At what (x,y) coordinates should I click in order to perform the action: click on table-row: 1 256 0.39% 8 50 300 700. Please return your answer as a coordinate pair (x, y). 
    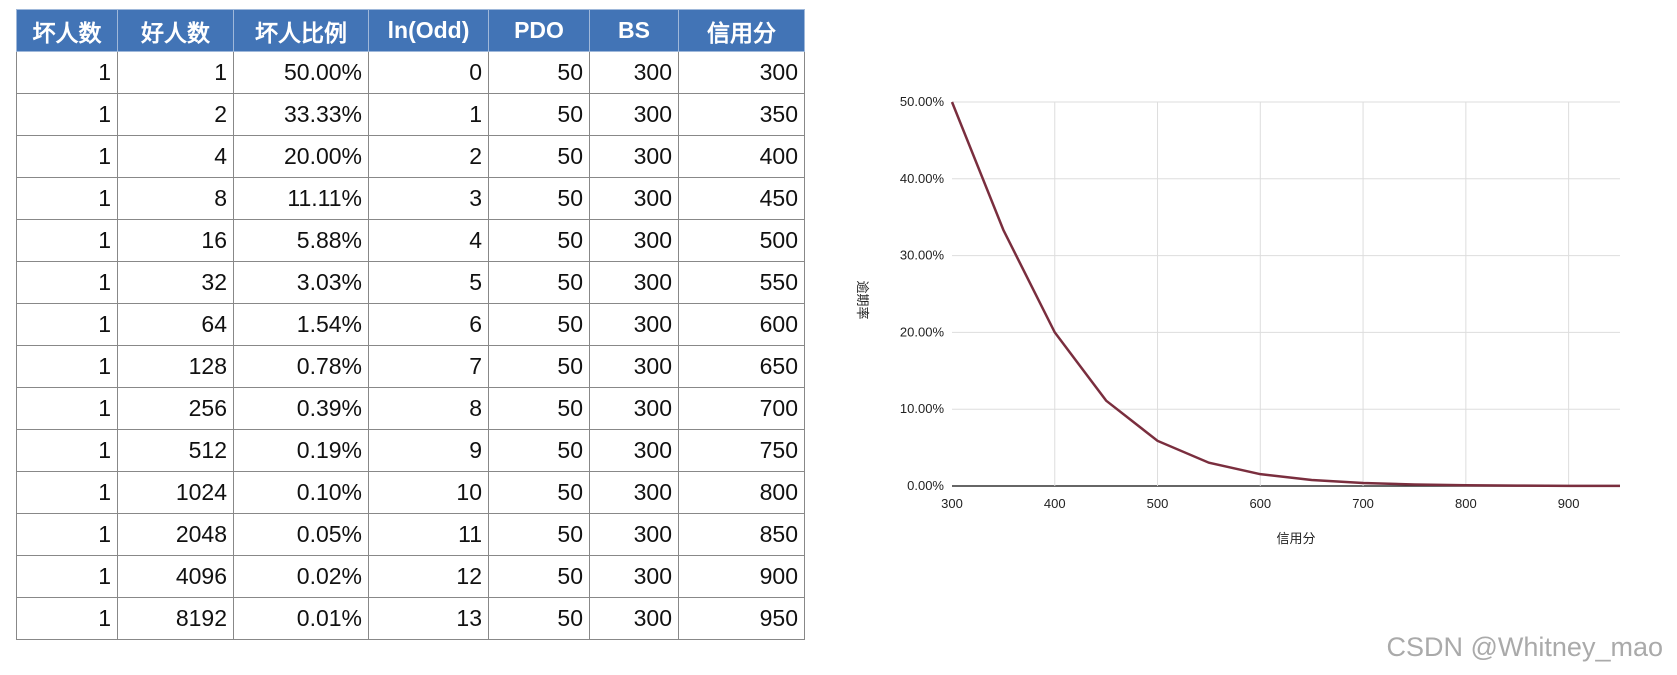
    Looking at the image, I should click on (410, 408).